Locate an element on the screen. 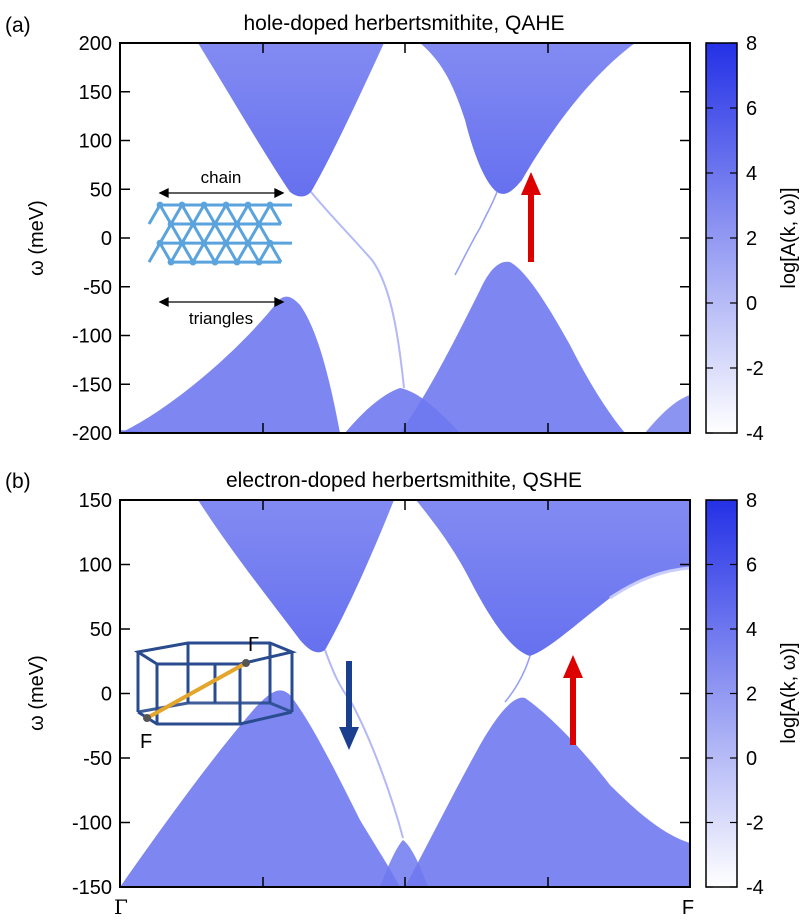 Image resolution: width=811 pixels, height=923 pixels. panel-b-ytick-label: -150 is located at coordinates (92, 888).